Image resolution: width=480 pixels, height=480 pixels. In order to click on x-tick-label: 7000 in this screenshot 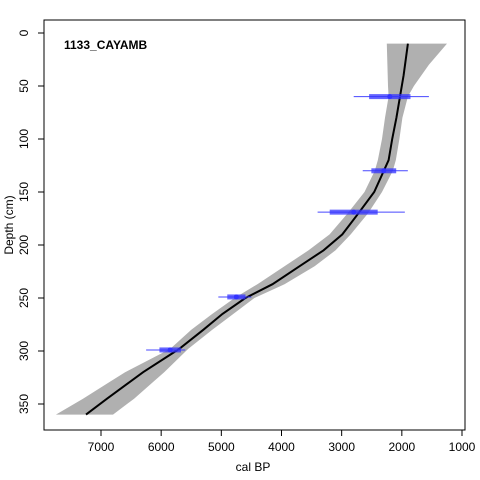, I will do `click(101, 447)`.